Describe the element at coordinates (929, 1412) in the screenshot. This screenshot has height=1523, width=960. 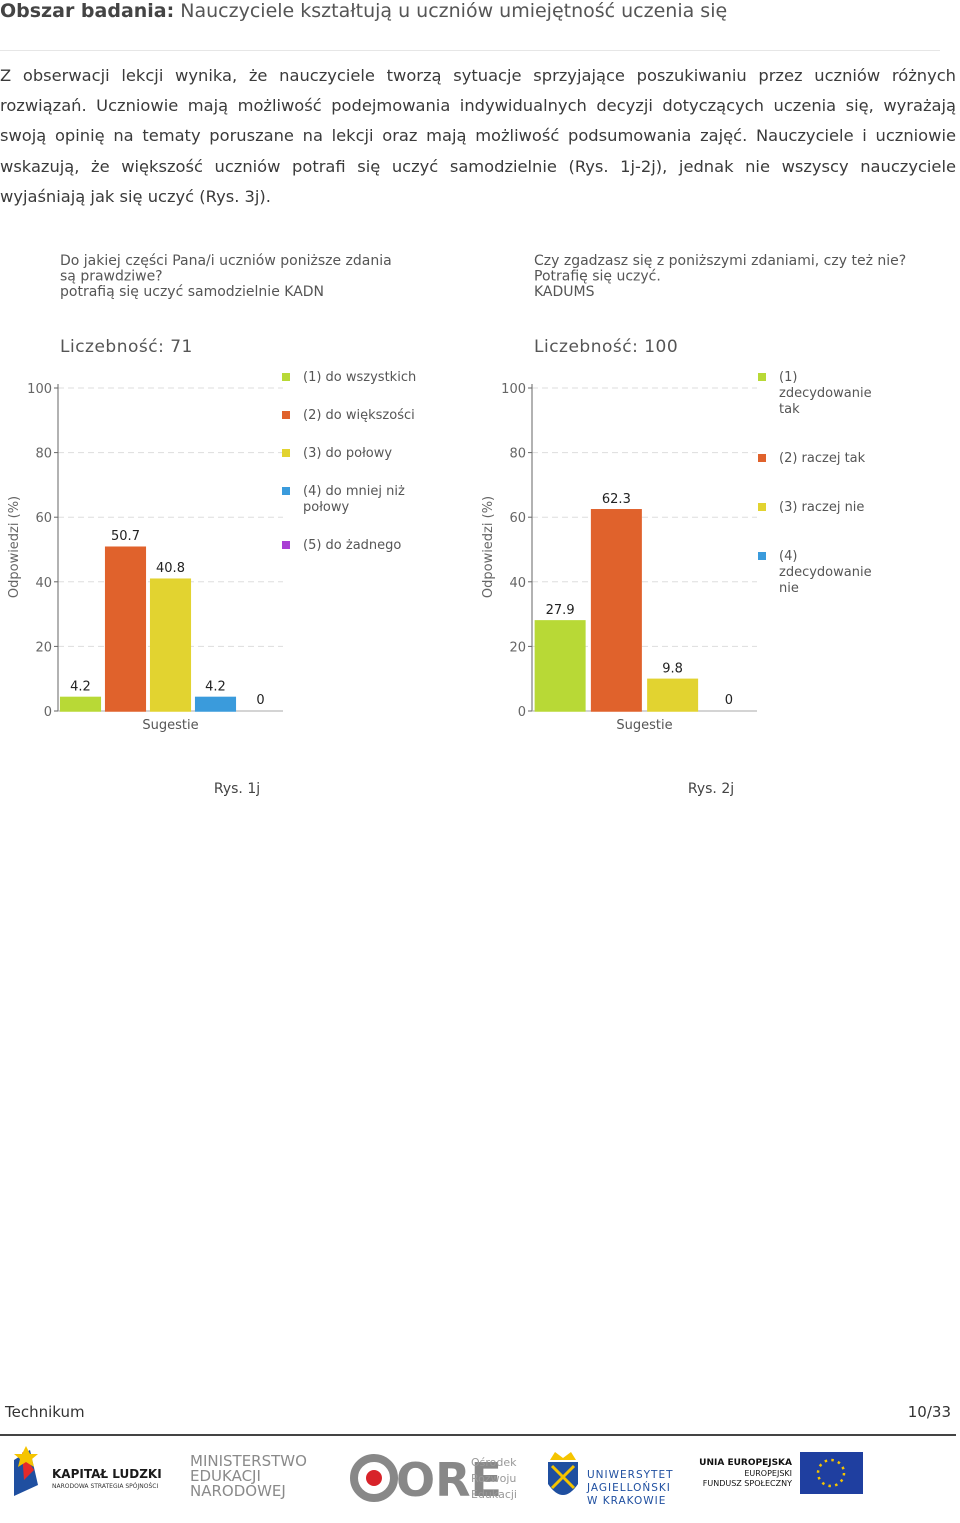
I see `page-number: 10/33` at that location.